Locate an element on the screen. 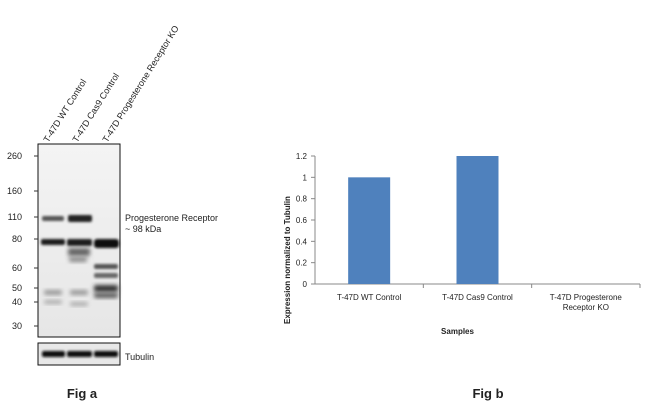 Image resolution: width=650 pixels, height=408 pixels. marker-160: 160 is located at coordinates (14, 191).